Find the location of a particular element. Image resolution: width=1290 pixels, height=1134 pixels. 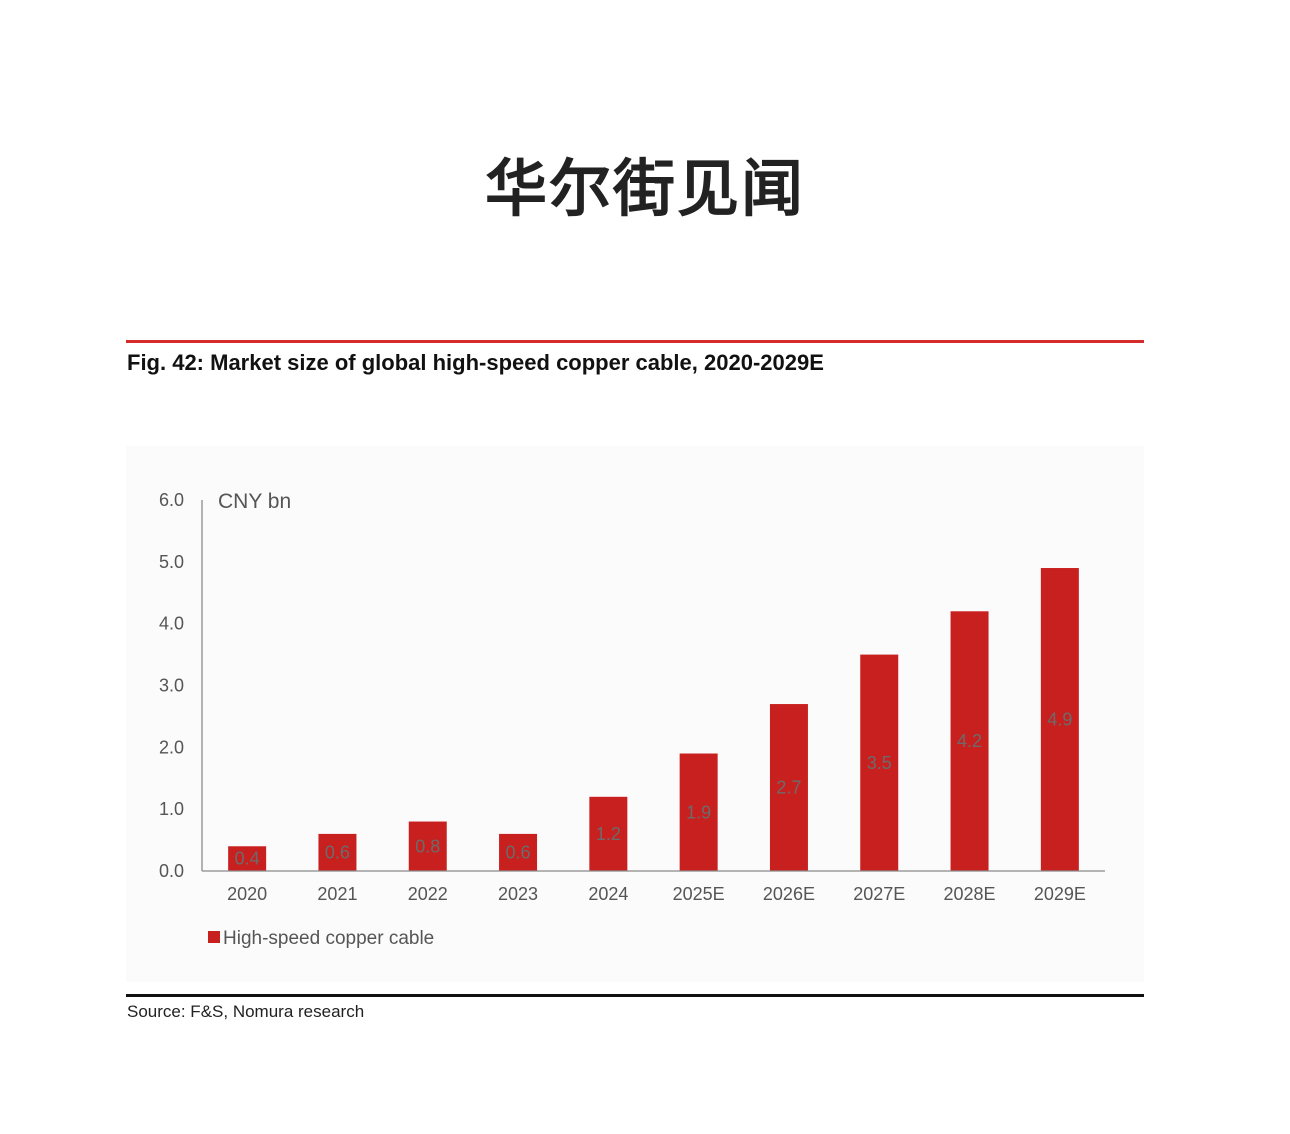

brand-logo-text: 华尔街见闻 is located at coordinates (644, 188).